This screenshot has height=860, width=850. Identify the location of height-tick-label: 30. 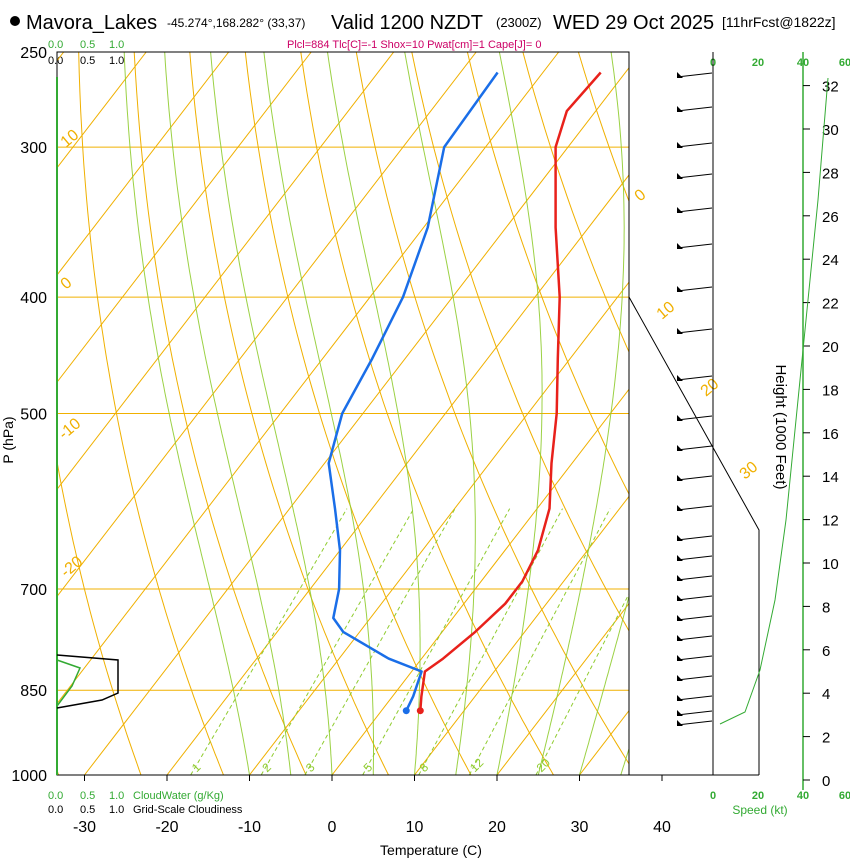
(830, 130).